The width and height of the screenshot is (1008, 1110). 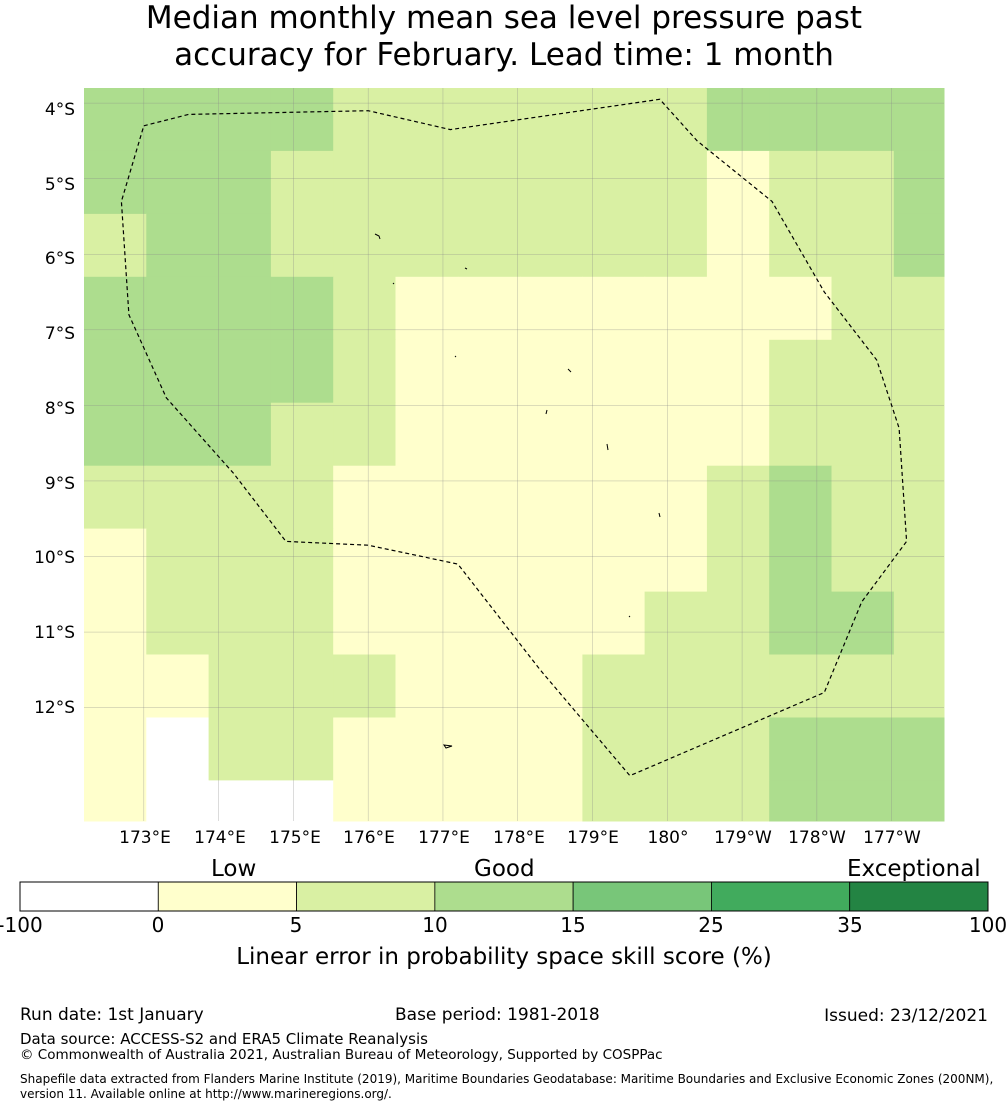 What do you see at coordinates (817, 838) in the screenshot?
I see `lon-label: 178°W` at bounding box center [817, 838].